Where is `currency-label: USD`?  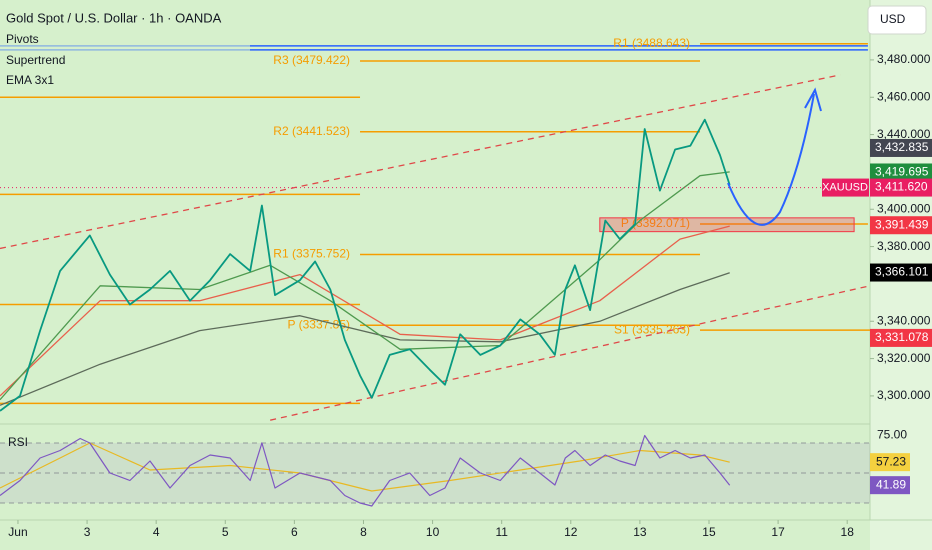 currency-label: USD is located at coordinates (893, 19).